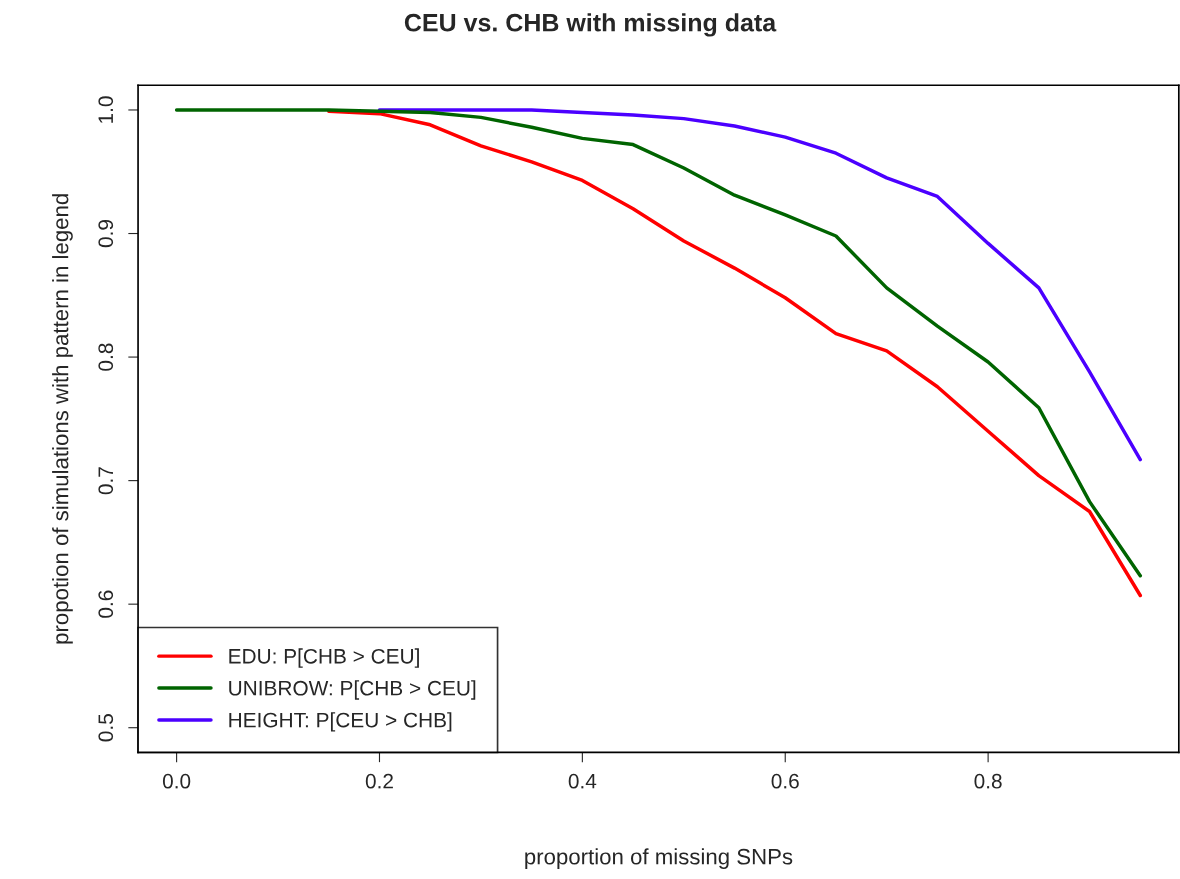  What do you see at coordinates (106, 481) in the screenshot?
I see `y-tick-label: 0.7` at bounding box center [106, 481].